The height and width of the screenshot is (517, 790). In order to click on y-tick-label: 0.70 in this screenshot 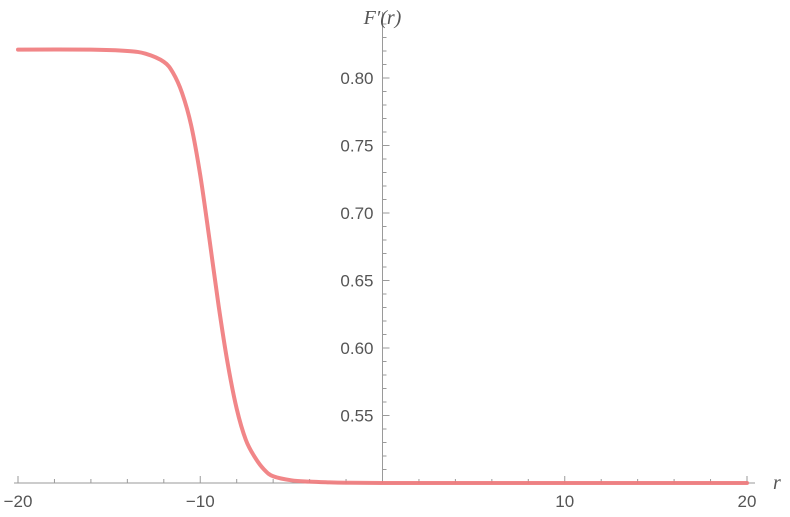, I will do `click(356, 213)`.